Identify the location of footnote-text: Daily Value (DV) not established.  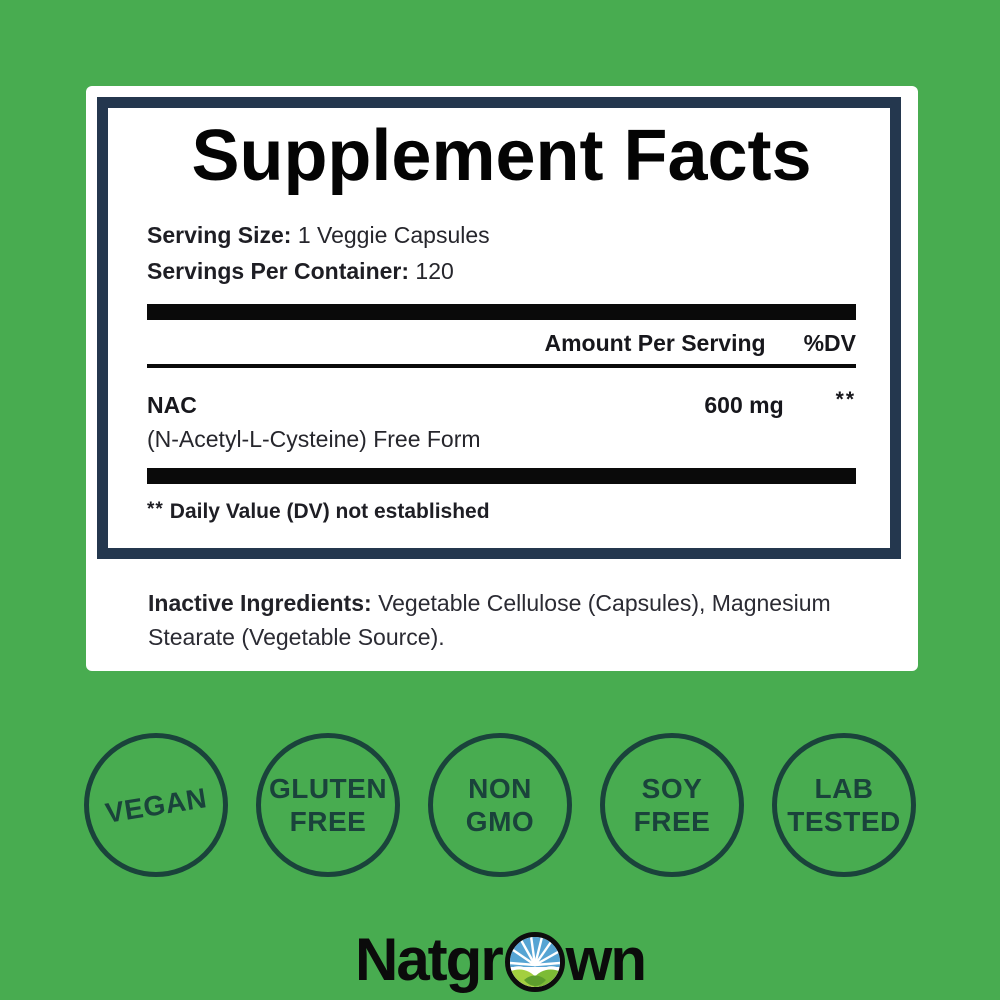
(329, 511).